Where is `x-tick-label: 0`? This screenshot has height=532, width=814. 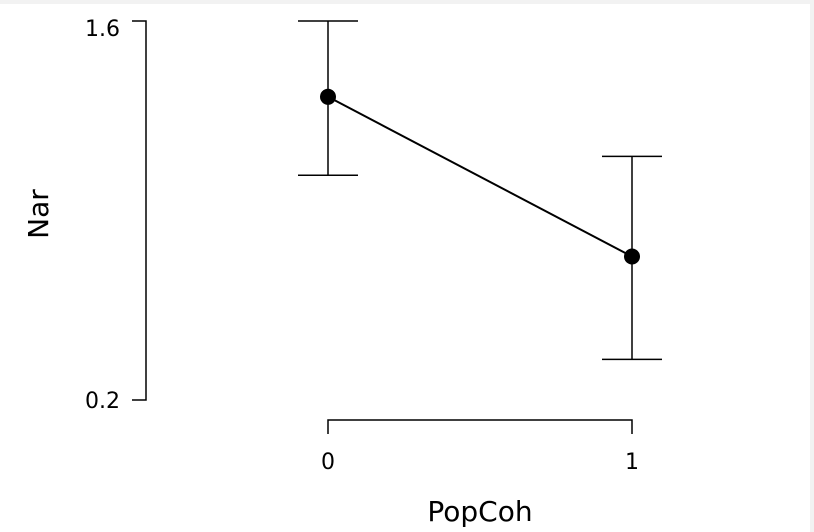 x-tick-label: 0 is located at coordinates (328, 462).